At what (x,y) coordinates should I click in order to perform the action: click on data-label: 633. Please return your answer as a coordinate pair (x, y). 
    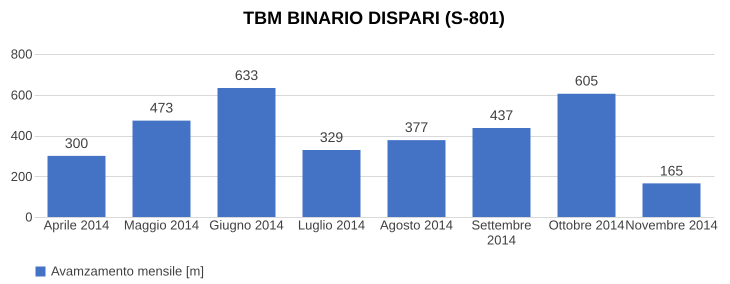
    Looking at the image, I should click on (246, 75).